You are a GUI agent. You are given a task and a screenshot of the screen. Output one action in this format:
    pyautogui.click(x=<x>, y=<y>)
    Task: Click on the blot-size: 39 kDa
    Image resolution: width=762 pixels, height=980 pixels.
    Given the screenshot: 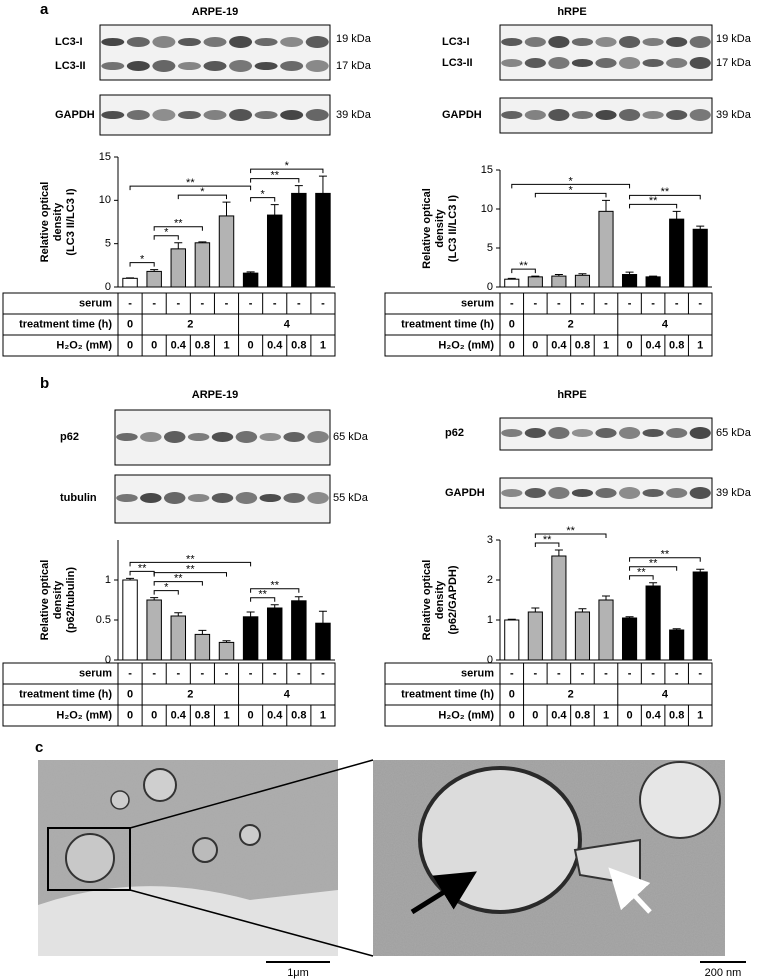 What is the action you would take?
    pyautogui.click(x=734, y=493)
    